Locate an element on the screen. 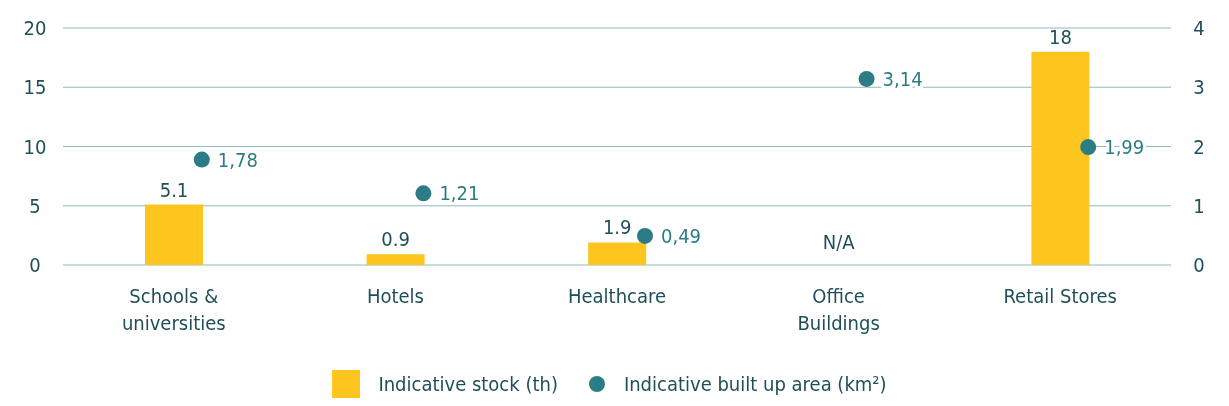 Image resolution: width=1229 pixels, height=406 pixels. data-label: 1,21 is located at coordinates (459, 193).